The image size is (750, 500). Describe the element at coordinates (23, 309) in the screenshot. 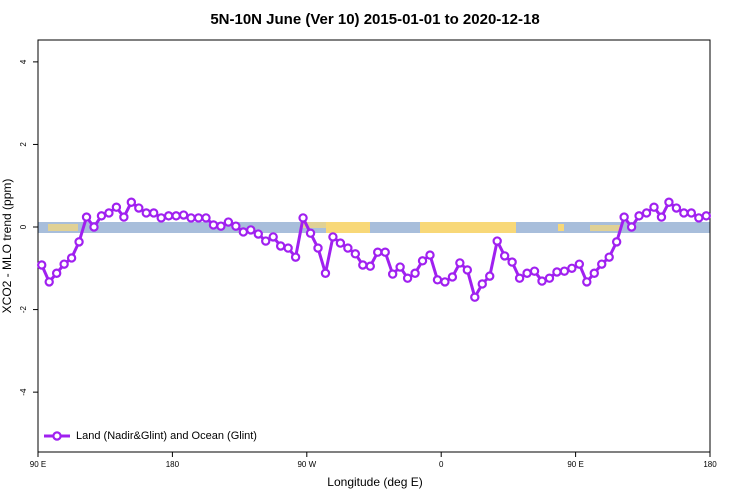

I see `y-tick-label: -2` at that location.